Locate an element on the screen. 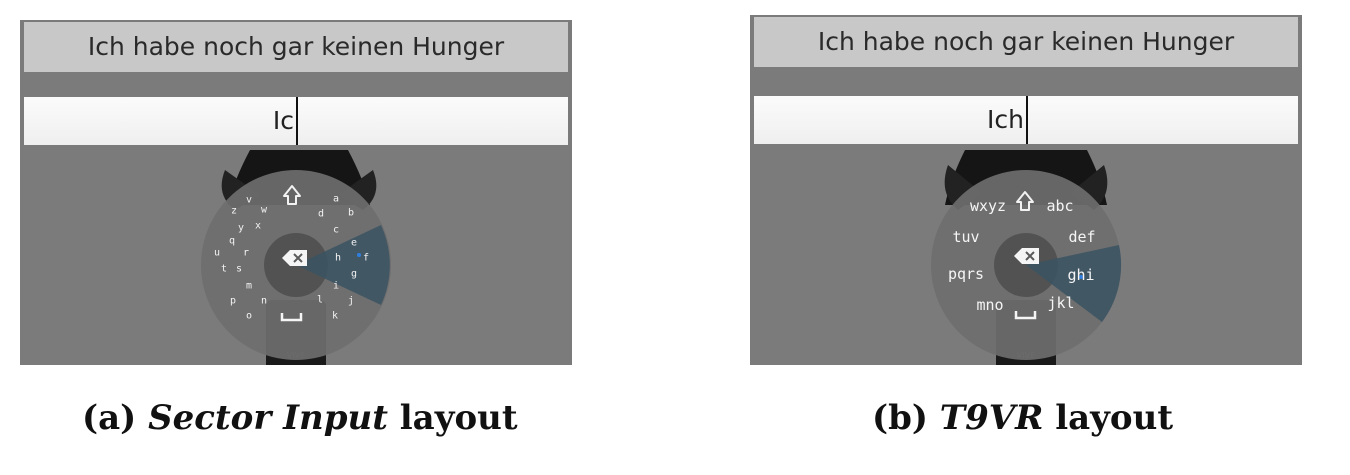  key-pqrs: pqrs is located at coordinates (966, 274).